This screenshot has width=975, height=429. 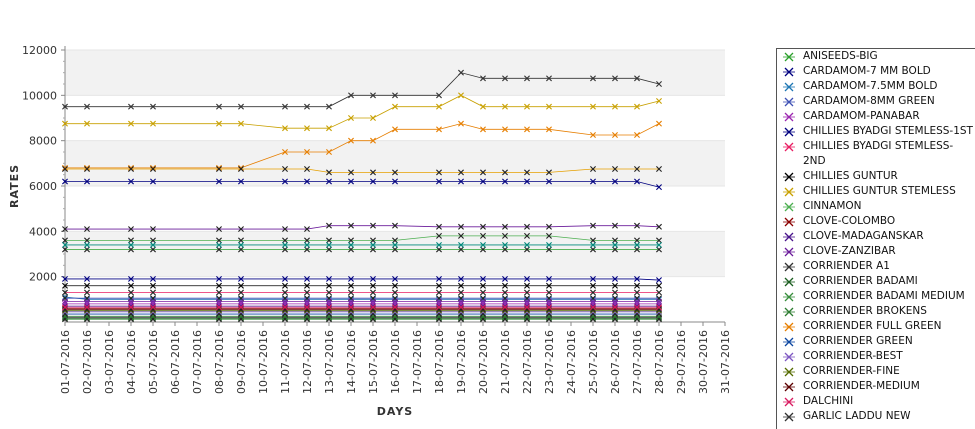 What do you see at coordinates (39, 50) in the screenshot?
I see `y-tick-label: 12000` at bounding box center [39, 50].